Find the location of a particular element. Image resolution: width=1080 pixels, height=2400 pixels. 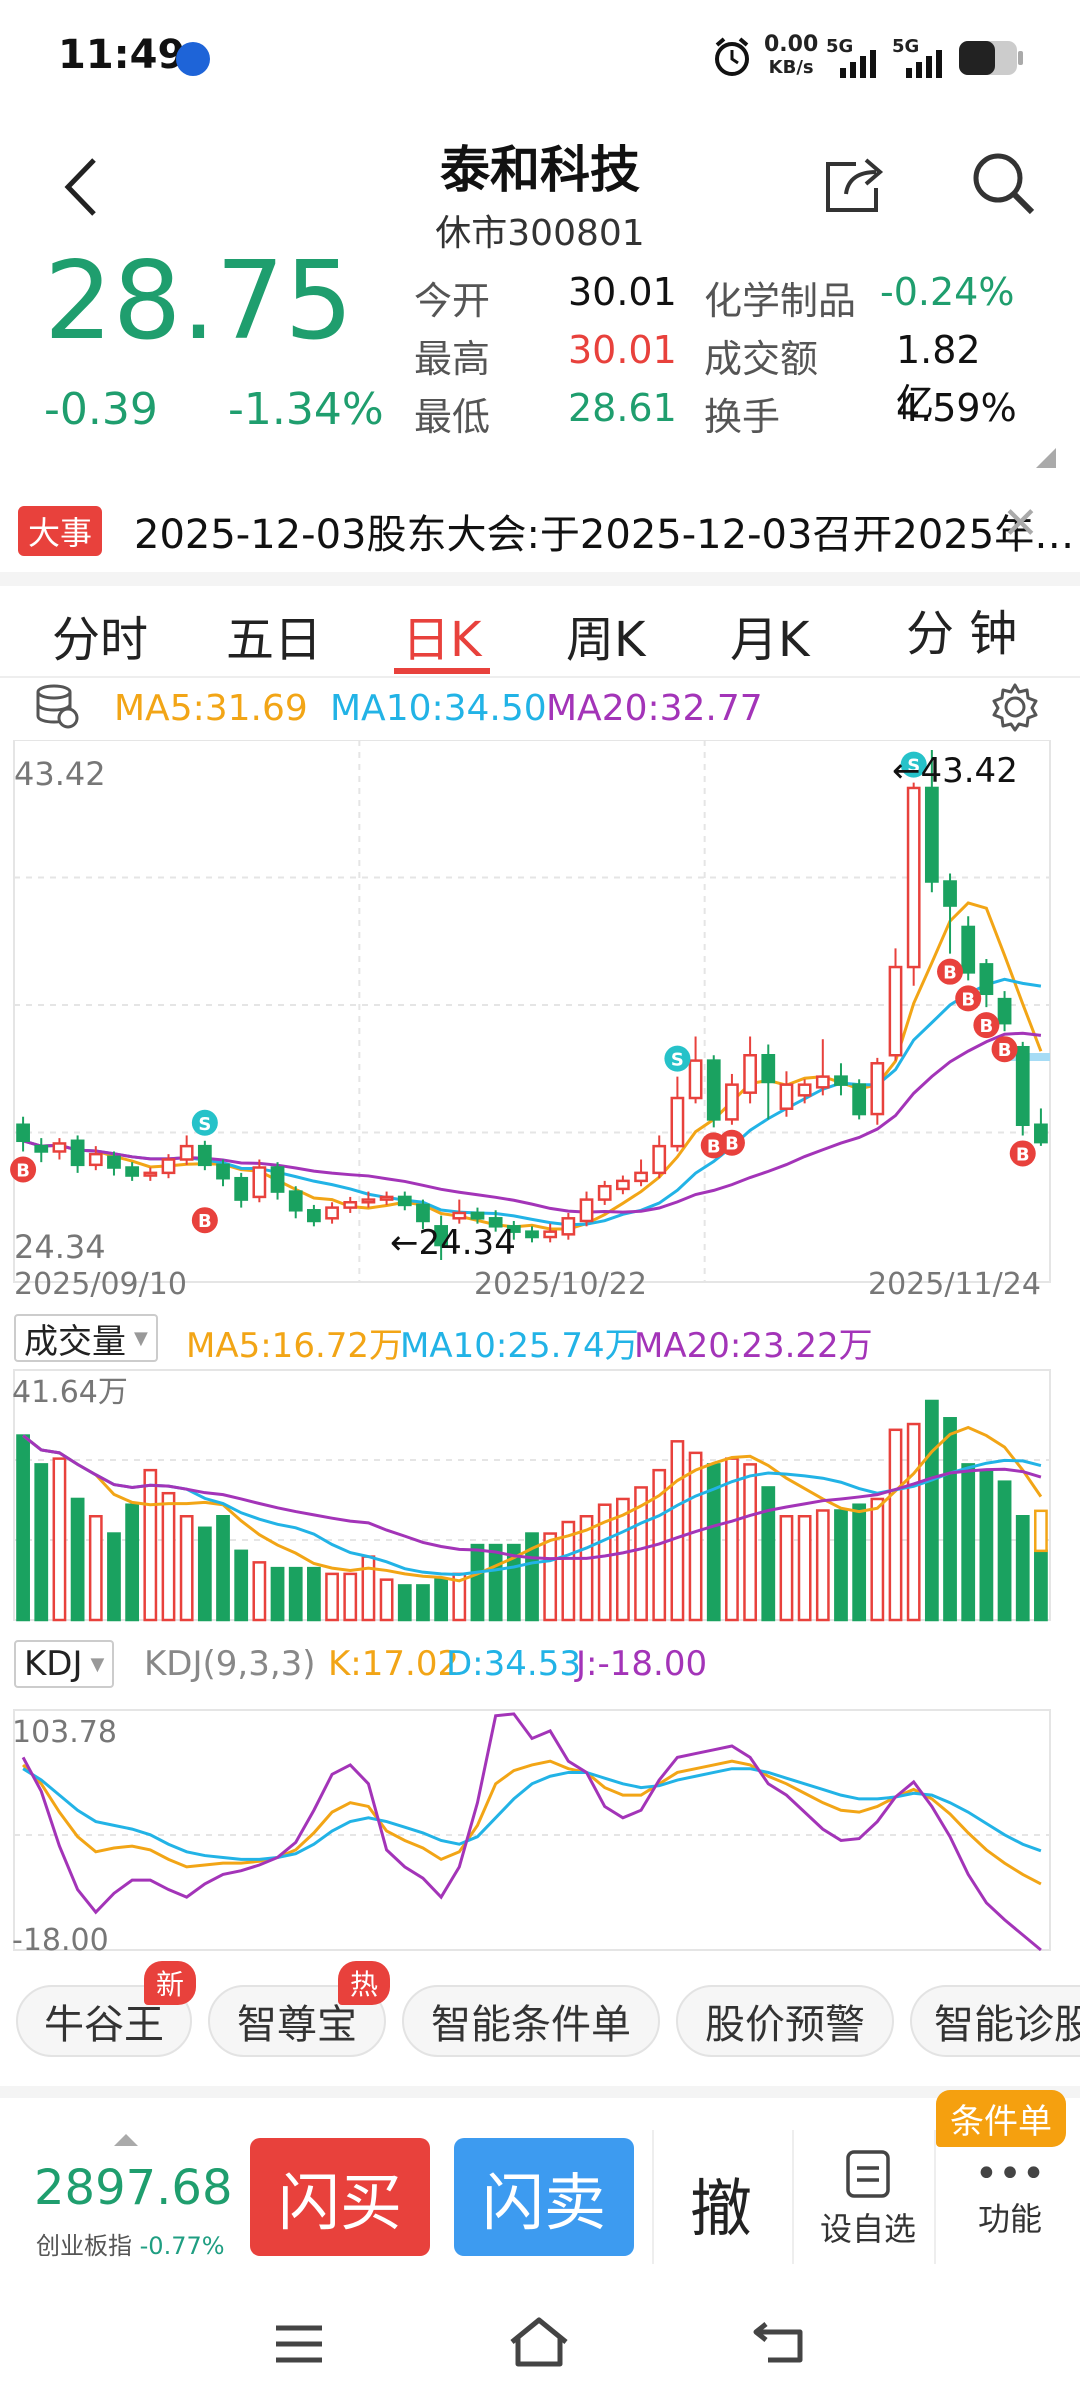

condition-order-badge: 条件单 is located at coordinates (1001, 2118).